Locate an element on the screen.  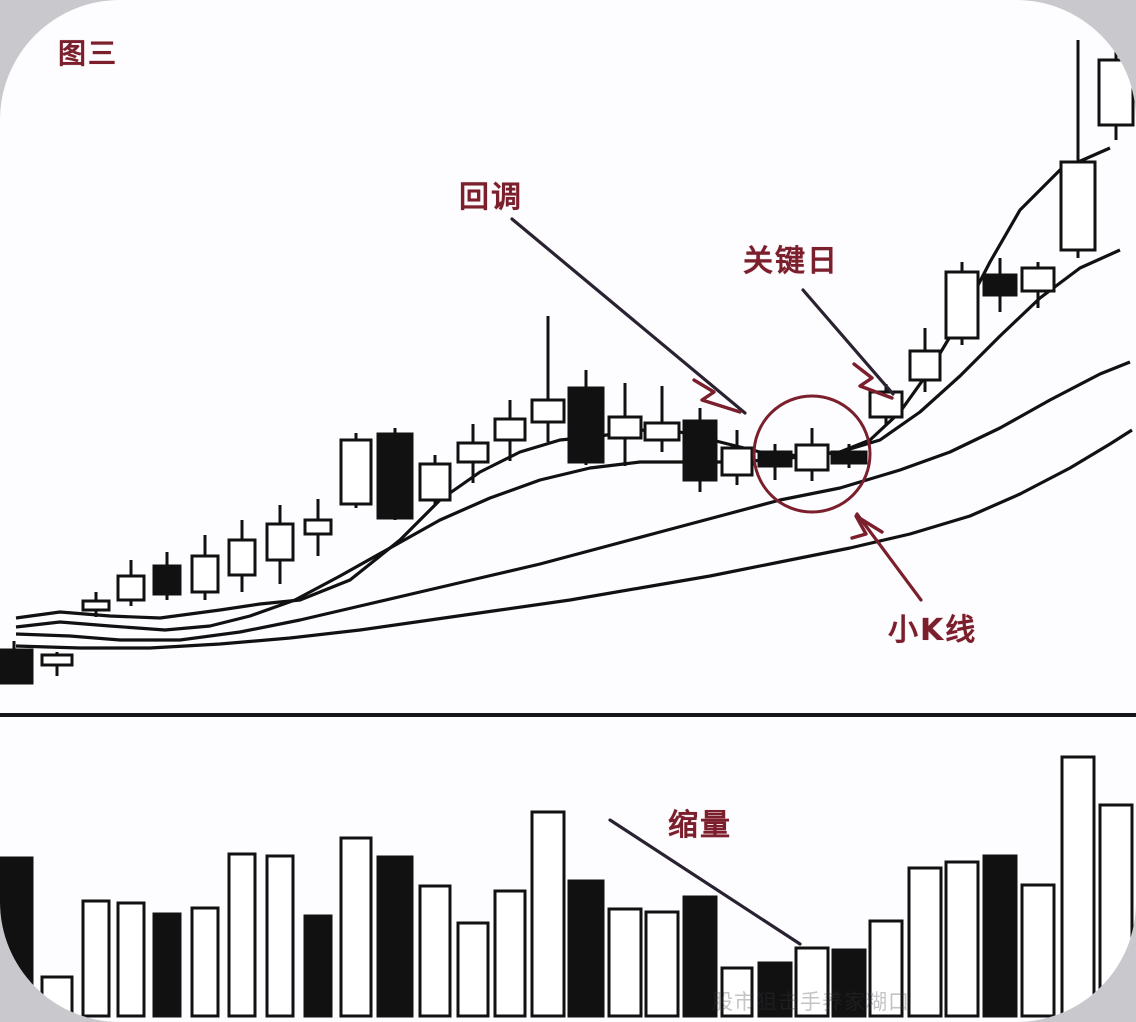
pullback-arrow-shaft is located at coordinates (628, 316).